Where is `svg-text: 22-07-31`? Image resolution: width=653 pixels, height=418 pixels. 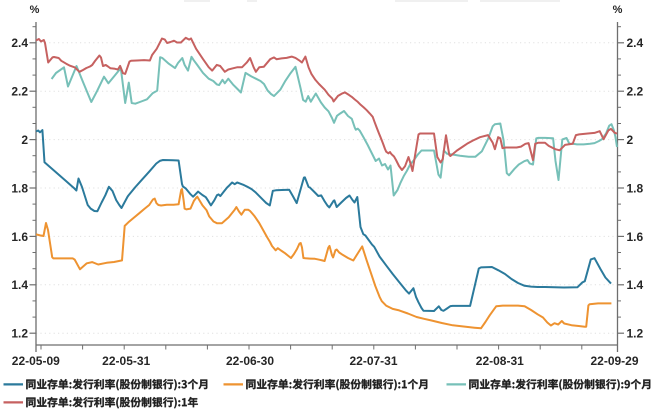
svg-text: 22-07-31 is located at coordinates (373, 361).